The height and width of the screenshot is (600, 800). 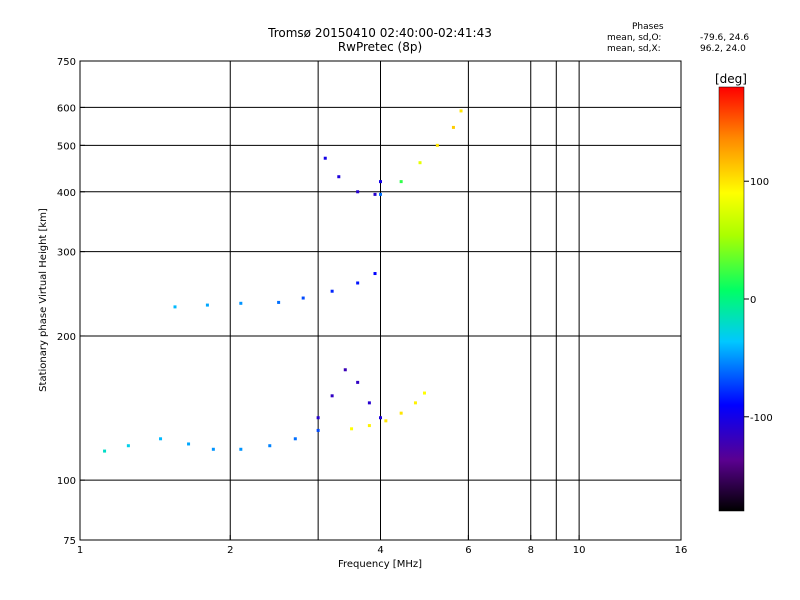 What do you see at coordinates (66, 193) in the screenshot?
I see `y-tick-label: 400` at bounding box center [66, 193].